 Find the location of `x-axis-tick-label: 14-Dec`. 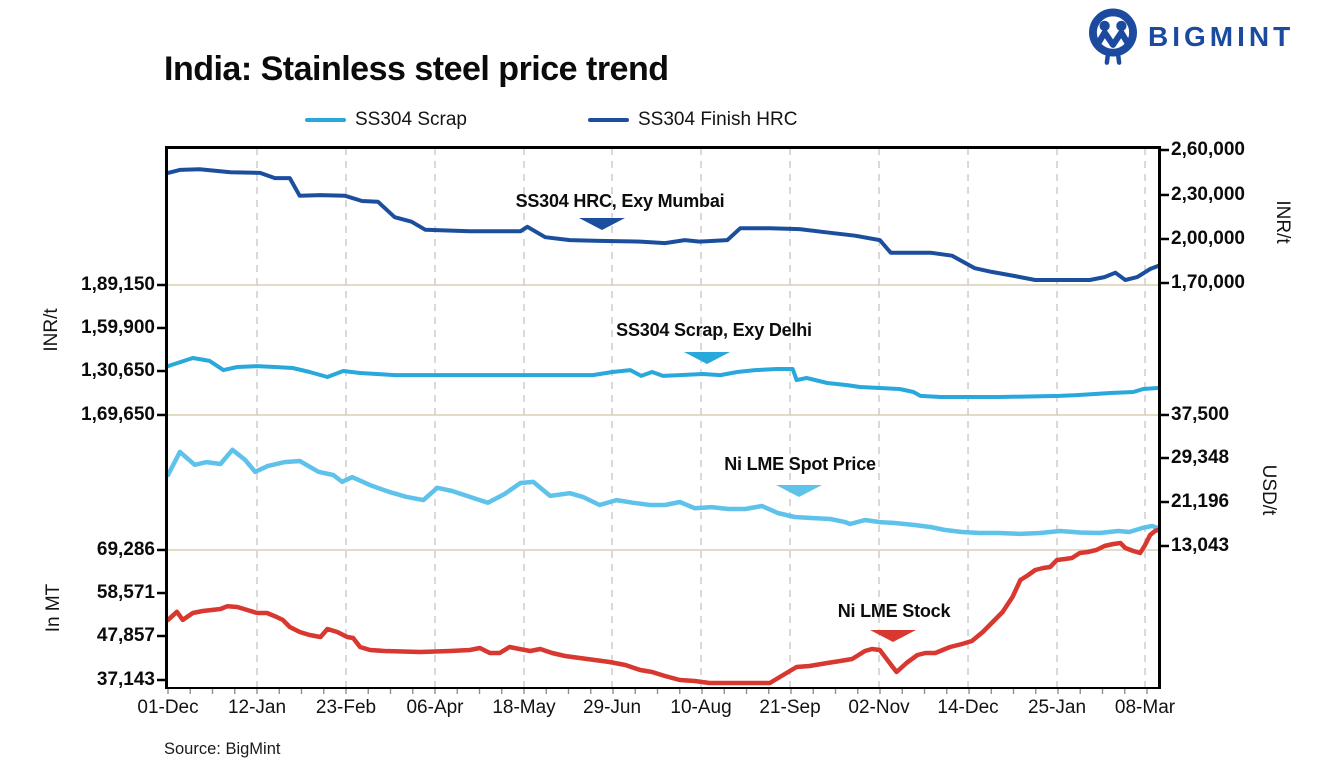

x-axis-tick-label: 14-Dec is located at coordinates (968, 707).